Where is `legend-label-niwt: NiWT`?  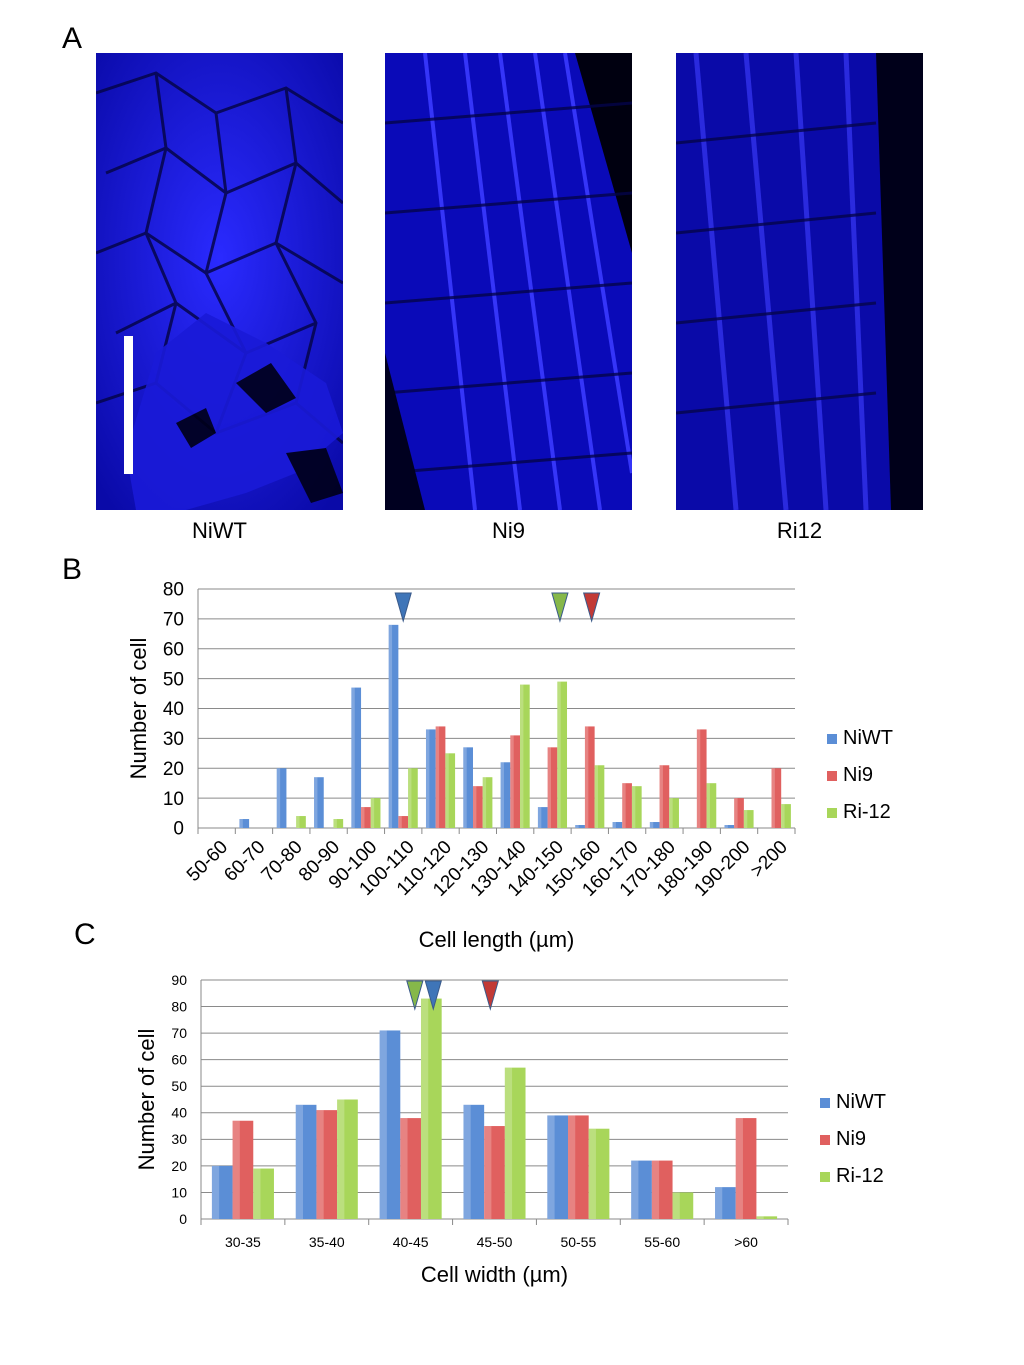
legend-label-niwt: NiWT is located at coordinates (868, 738).